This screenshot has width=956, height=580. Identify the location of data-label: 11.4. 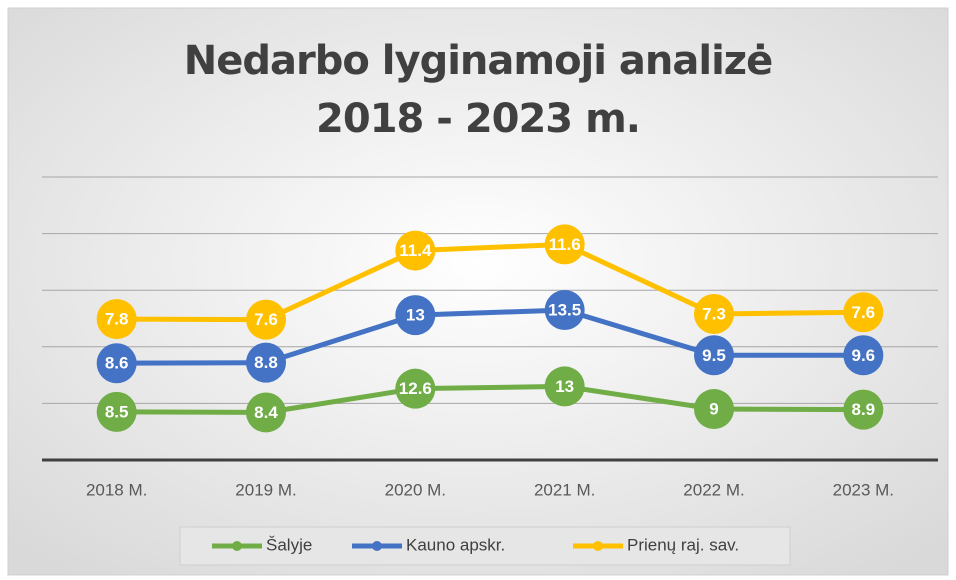
(415, 250).